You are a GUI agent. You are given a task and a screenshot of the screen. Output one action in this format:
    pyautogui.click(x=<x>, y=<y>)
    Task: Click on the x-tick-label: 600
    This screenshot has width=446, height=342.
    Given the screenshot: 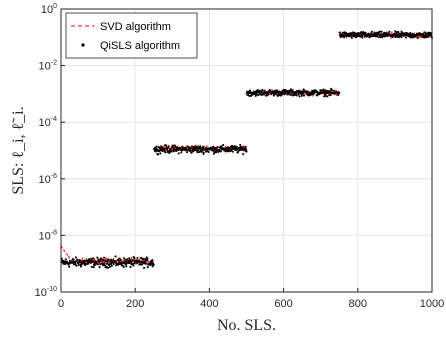 What is the action you would take?
    pyautogui.click(x=283, y=304)
    